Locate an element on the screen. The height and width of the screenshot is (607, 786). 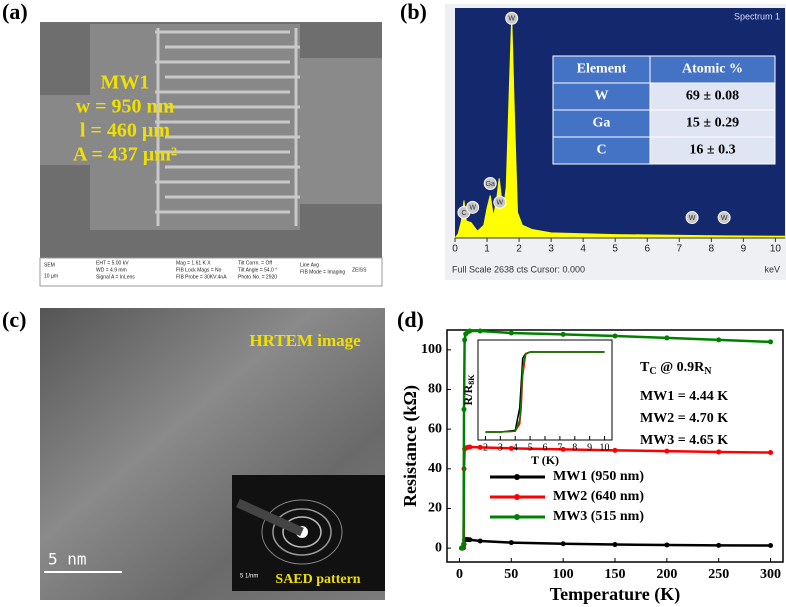
y-label-part: R/R is located at coordinates (468, 394).